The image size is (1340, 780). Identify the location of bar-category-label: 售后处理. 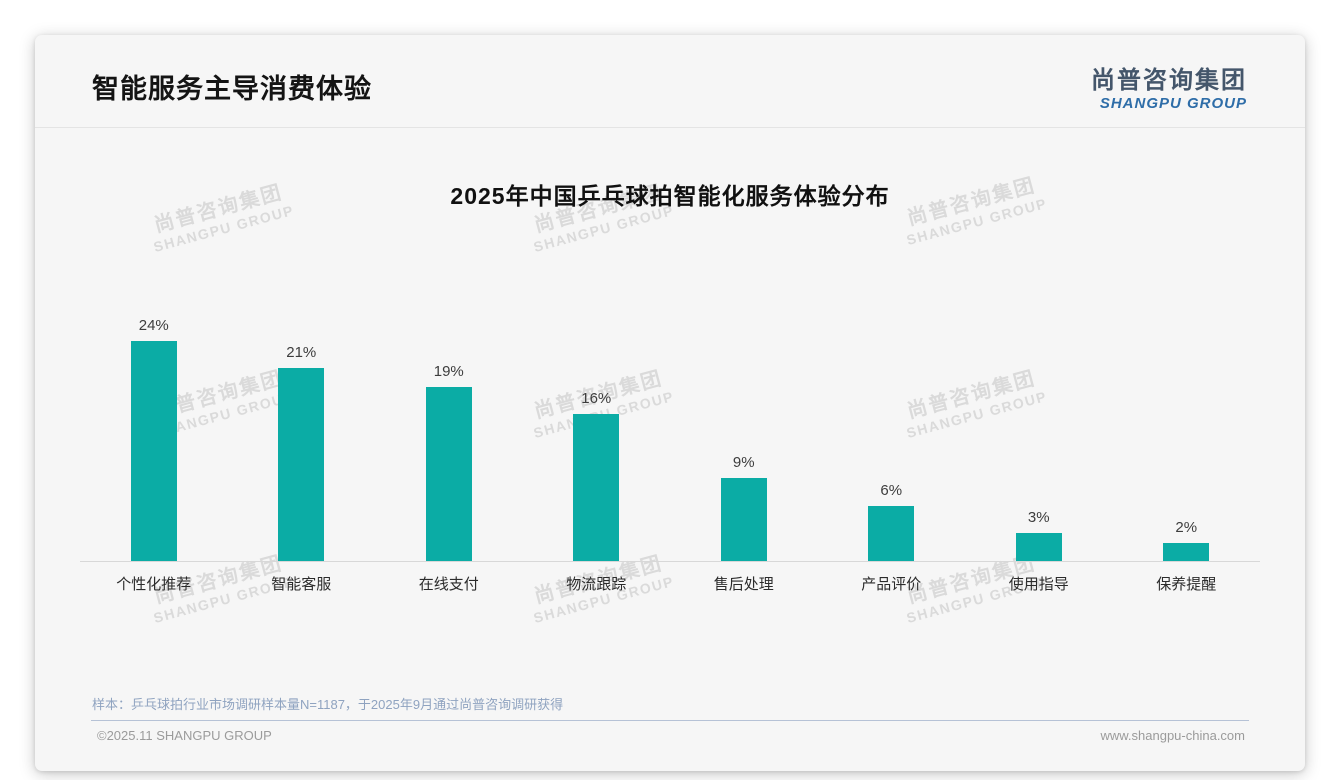
(743, 584).